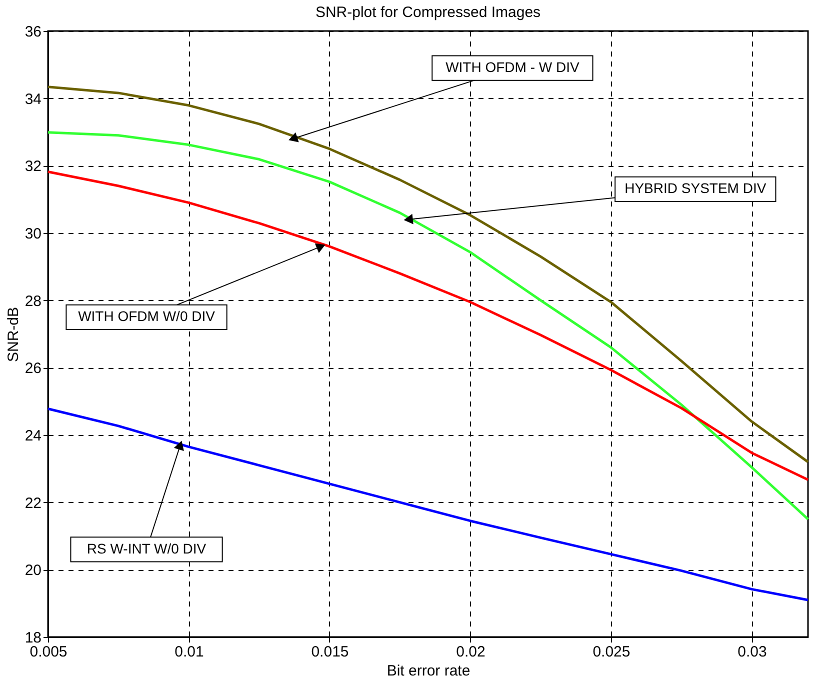 This screenshot has width=815, height=683. What do you see at coordinates (330, 652) in the screenshot?
I see `x-tick-label: 0.015` at bounding box center [330, 652].